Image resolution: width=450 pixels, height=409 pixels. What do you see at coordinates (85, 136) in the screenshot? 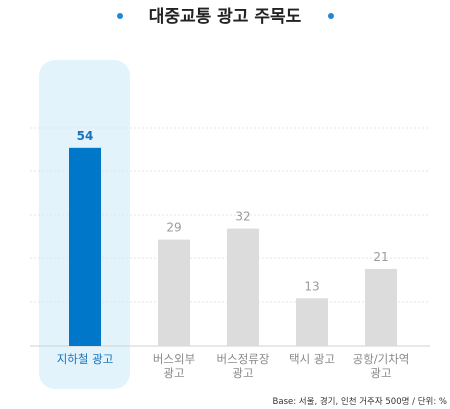
I see `bar-value-label: 54` at bounding box center [85, 136].